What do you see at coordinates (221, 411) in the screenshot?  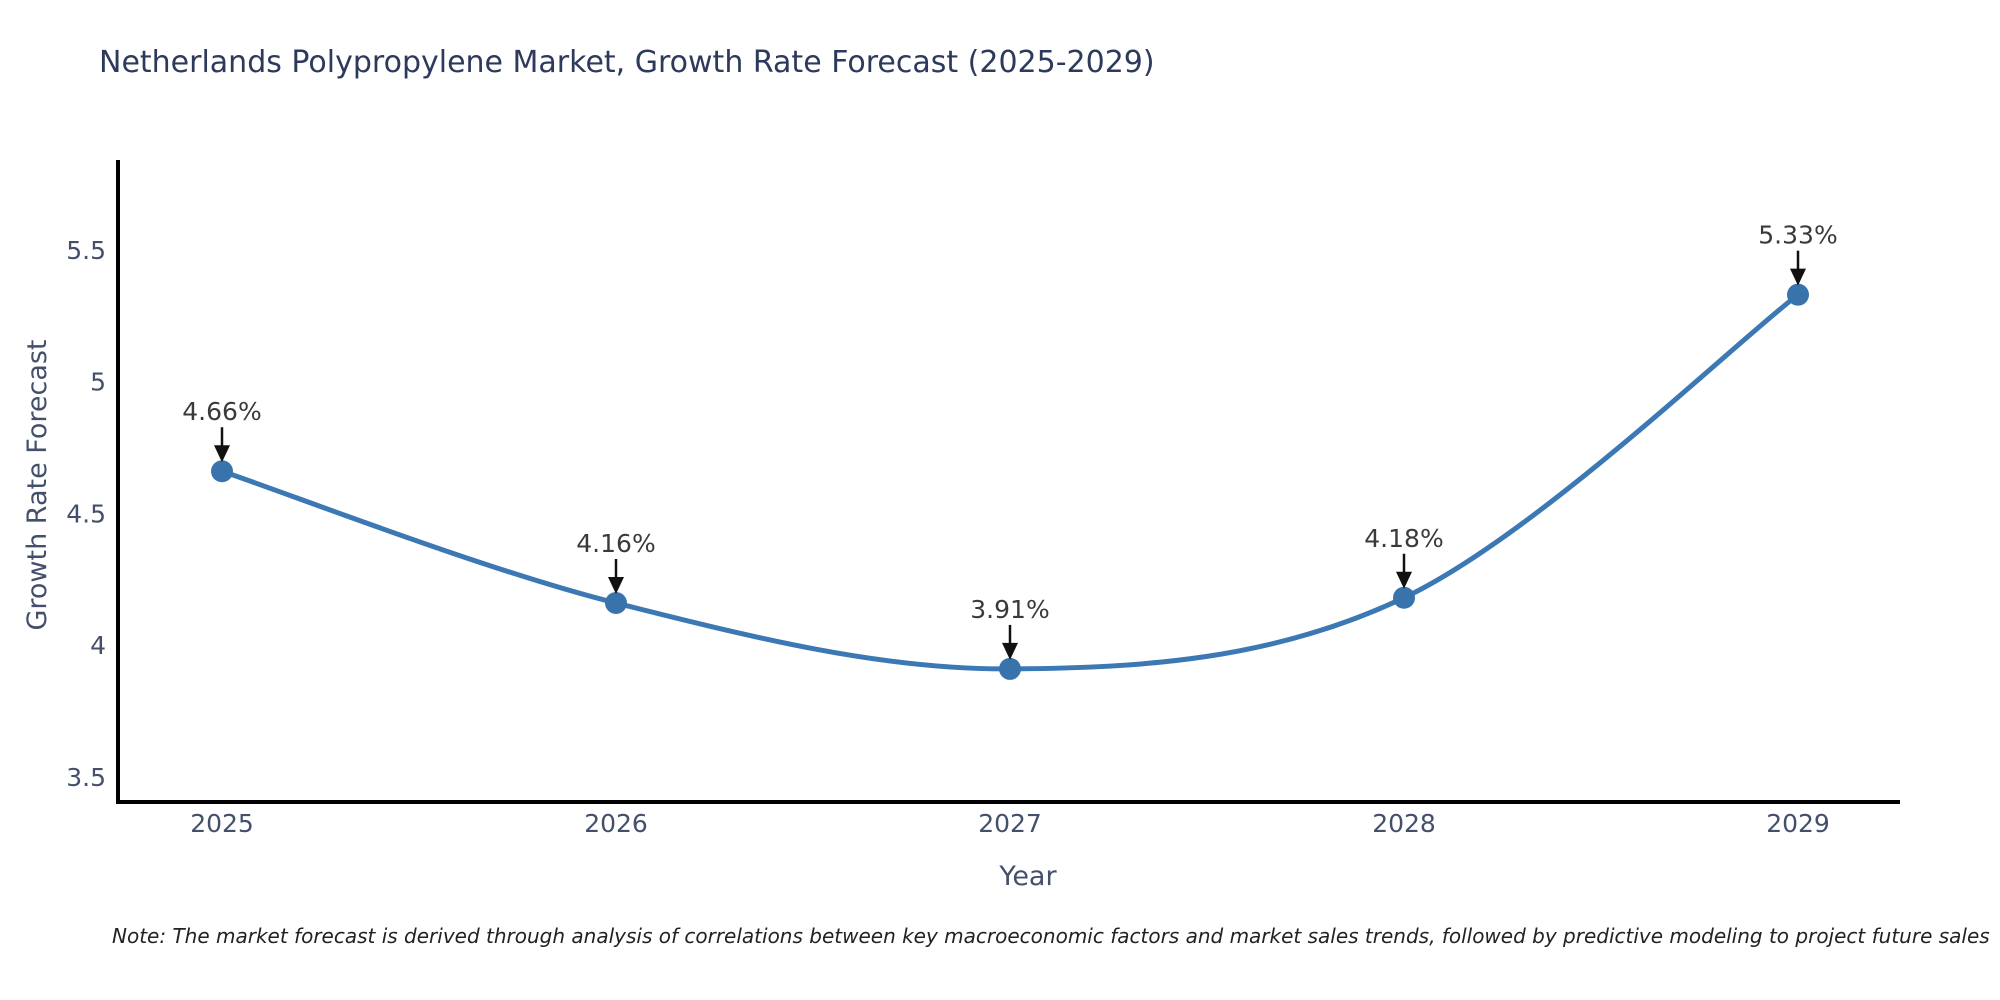 I see `annotation-label-2025: 4.66%` at bounding box center [221, 411].